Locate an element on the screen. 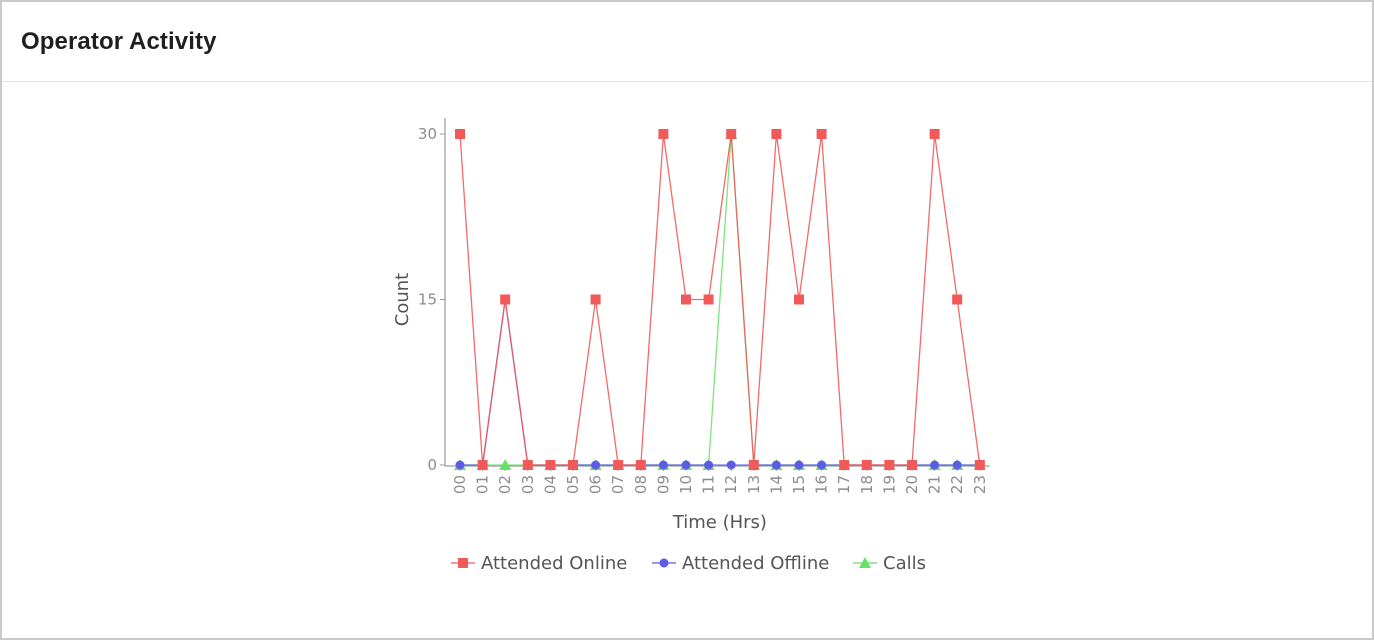 The height and width of the screenshot is (643, 1374). x-tick-label: 16 is located at coordinates (822, 484).